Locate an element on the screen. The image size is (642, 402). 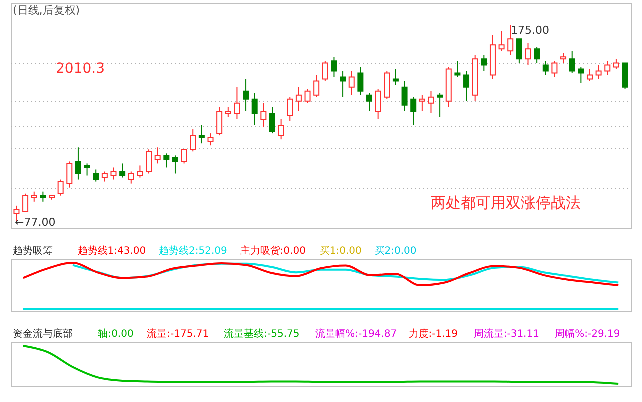
annotation: 175.00 is located at coordinates (530, 30).